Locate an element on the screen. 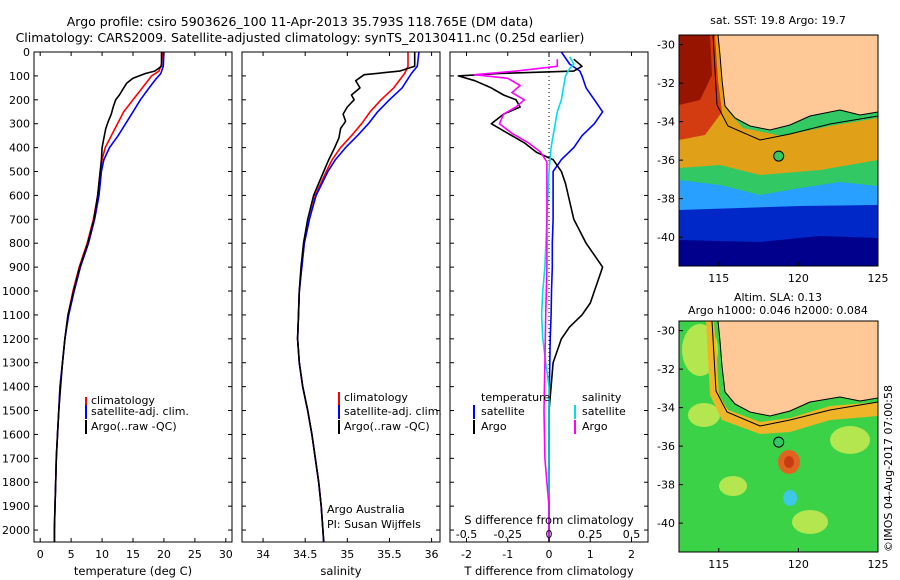 This screenshot has width=900, height=580. series-line-temperature-satellite is located at coordinates (576, 297).